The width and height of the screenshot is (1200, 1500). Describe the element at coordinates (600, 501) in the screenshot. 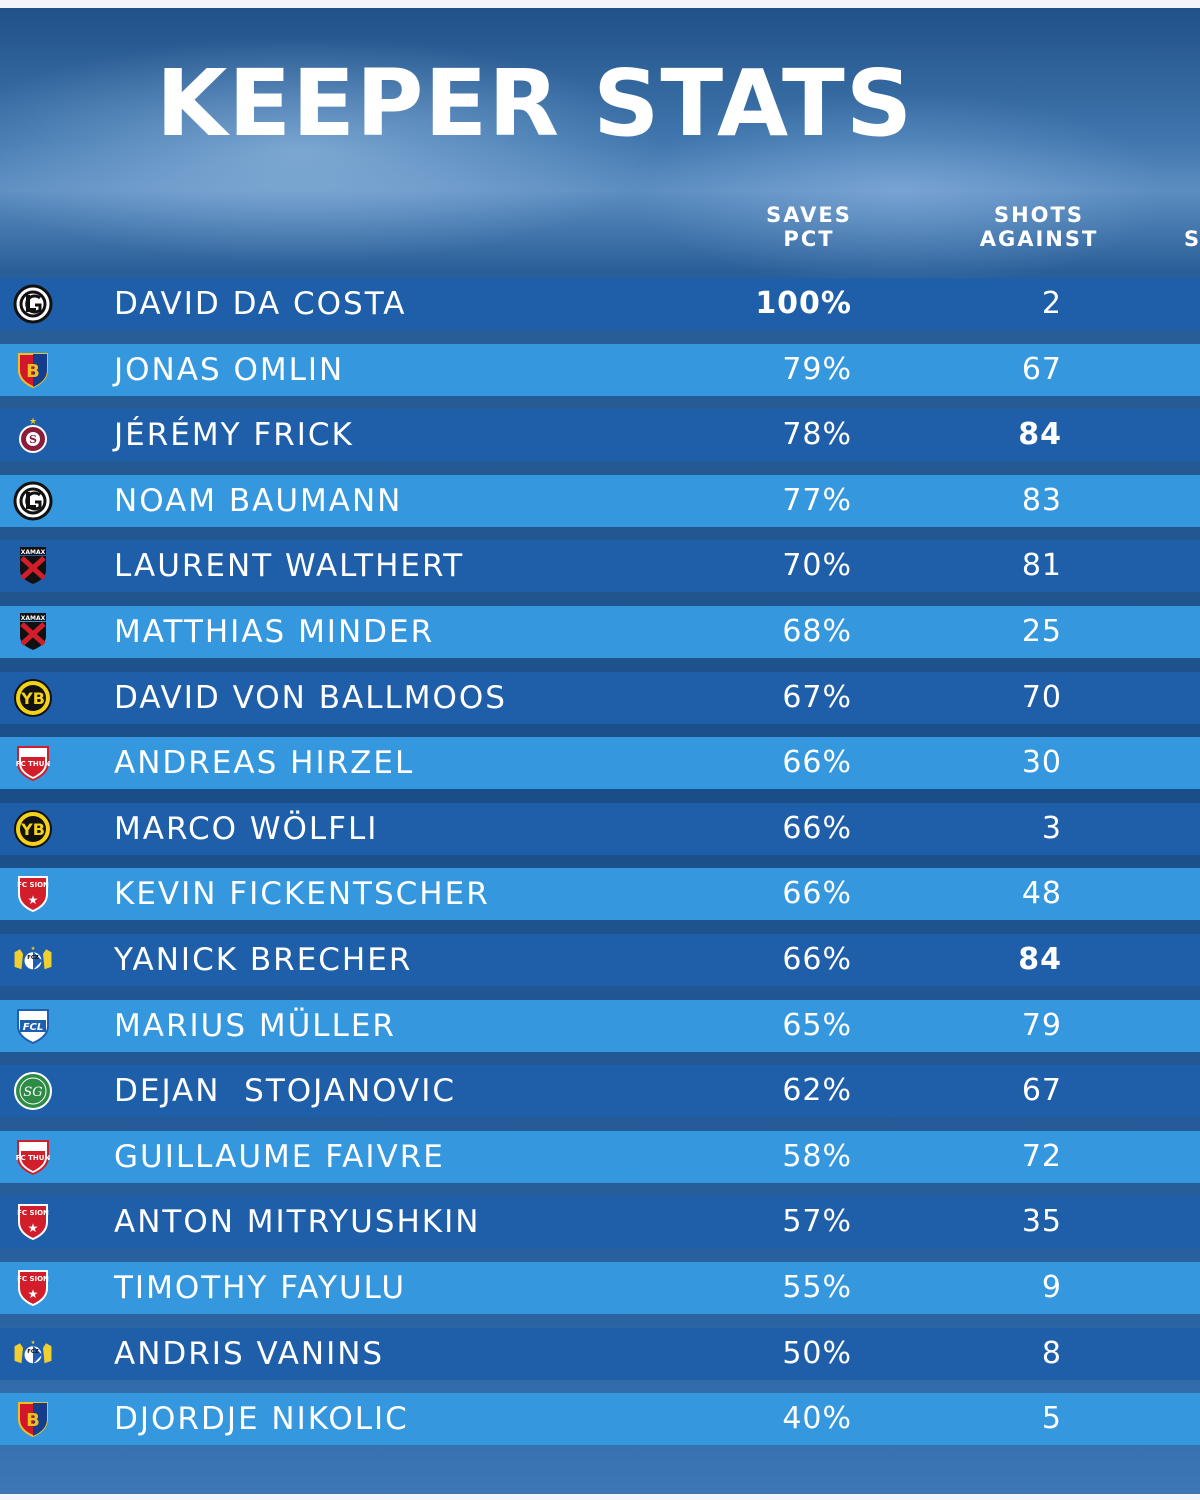

I see `table-row: NOAM BAUMANN 77% 83` at that location.